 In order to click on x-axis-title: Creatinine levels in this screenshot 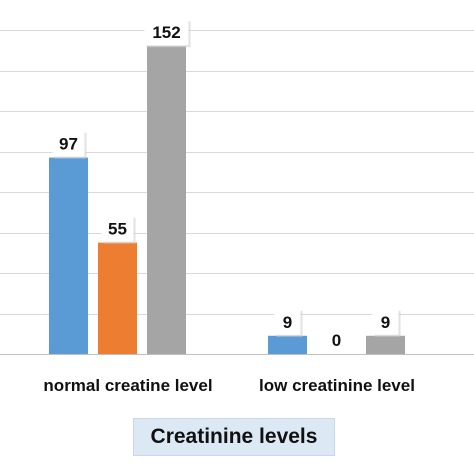, I will do `click(234, 437)`.